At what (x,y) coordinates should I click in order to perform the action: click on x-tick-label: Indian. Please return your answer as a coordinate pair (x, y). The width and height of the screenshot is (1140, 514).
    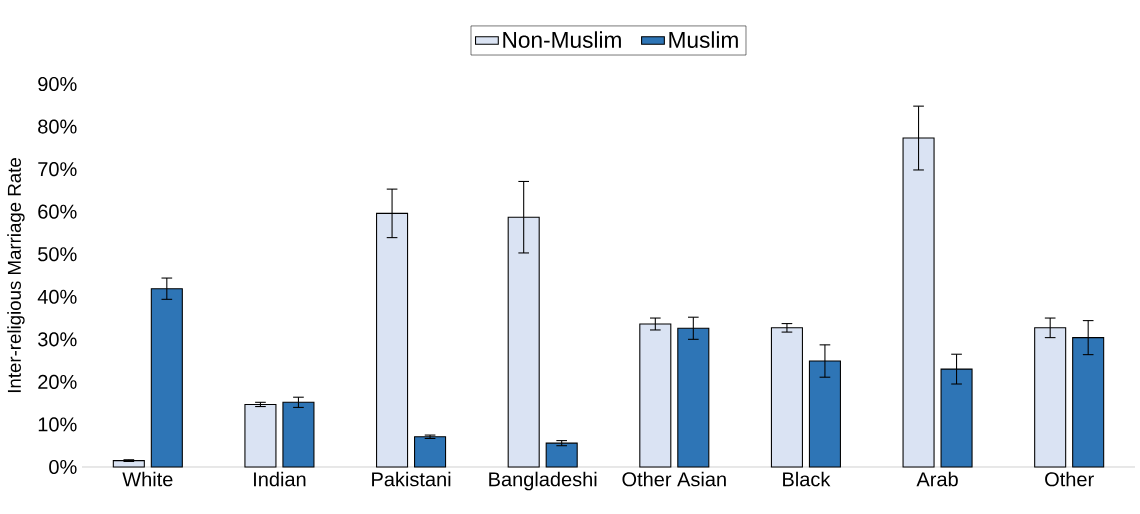
    Looking at the image, I should click on (280, 479).